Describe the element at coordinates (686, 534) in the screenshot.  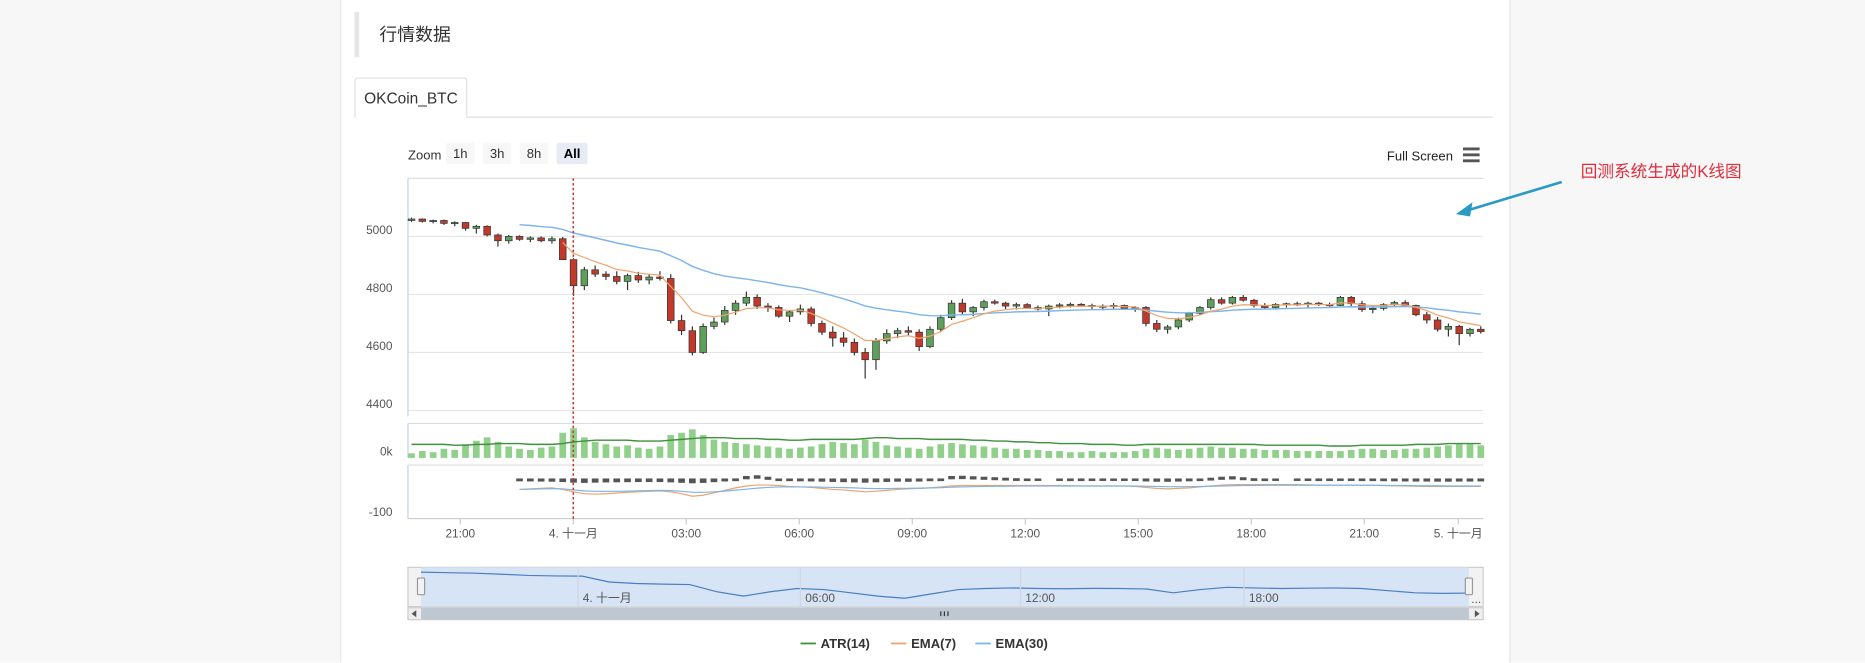
I see `x-tick-label: 03:00` at that location.